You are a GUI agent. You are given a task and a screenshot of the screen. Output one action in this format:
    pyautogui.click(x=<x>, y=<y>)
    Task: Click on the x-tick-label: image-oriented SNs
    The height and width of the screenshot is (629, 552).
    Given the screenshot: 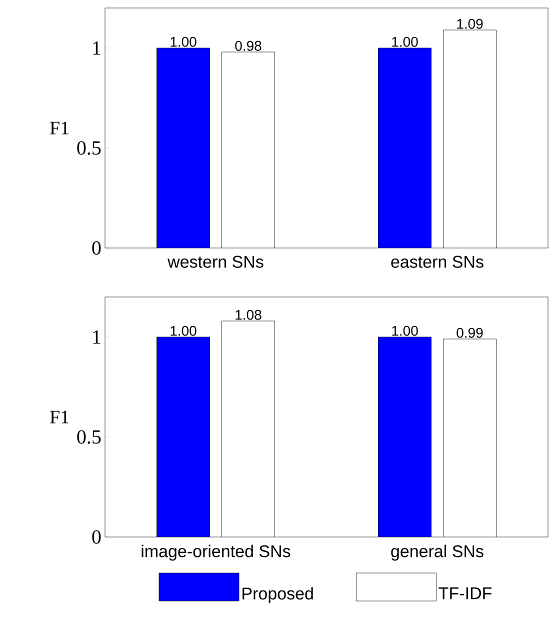 What is the action you would take?
    pyautogui.click(x=216, y=552)
    